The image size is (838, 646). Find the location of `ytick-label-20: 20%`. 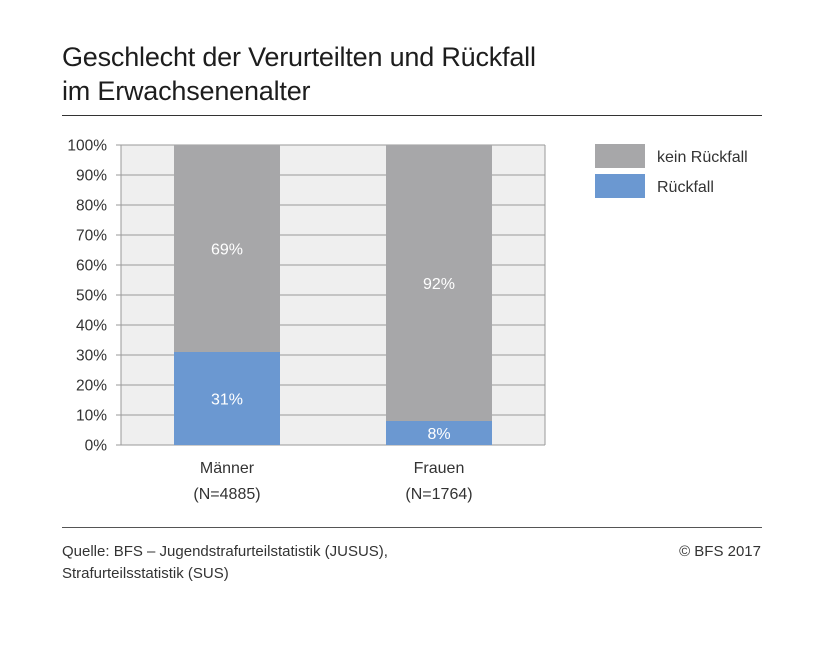

ytick-label-20: 20% is located at coordinates (91, 386).